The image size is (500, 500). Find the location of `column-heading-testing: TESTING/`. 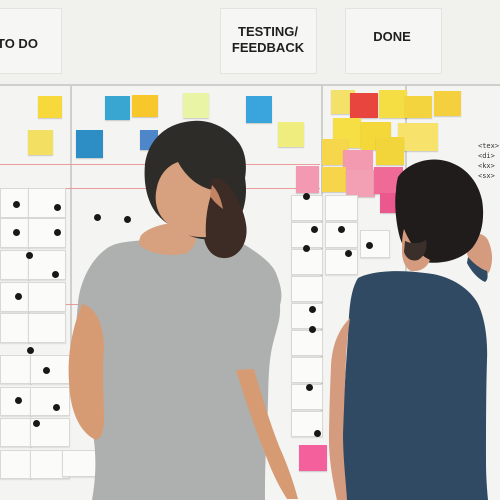

column-heading-testing: TESTING/ is located at coordinates (268, 31).